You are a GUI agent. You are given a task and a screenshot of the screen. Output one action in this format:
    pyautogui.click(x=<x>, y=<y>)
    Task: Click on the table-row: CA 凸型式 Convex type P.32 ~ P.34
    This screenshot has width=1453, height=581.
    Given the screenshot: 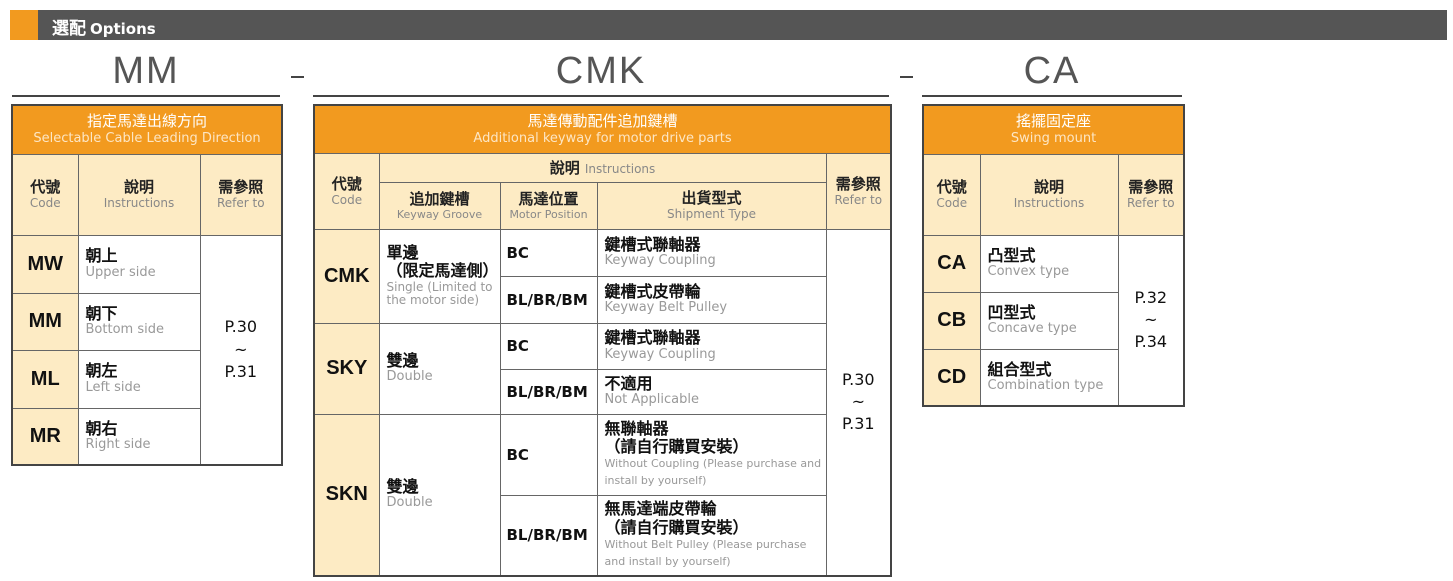 What is the action you would take?
    pyautogui.click(x=1053, y=320)
    